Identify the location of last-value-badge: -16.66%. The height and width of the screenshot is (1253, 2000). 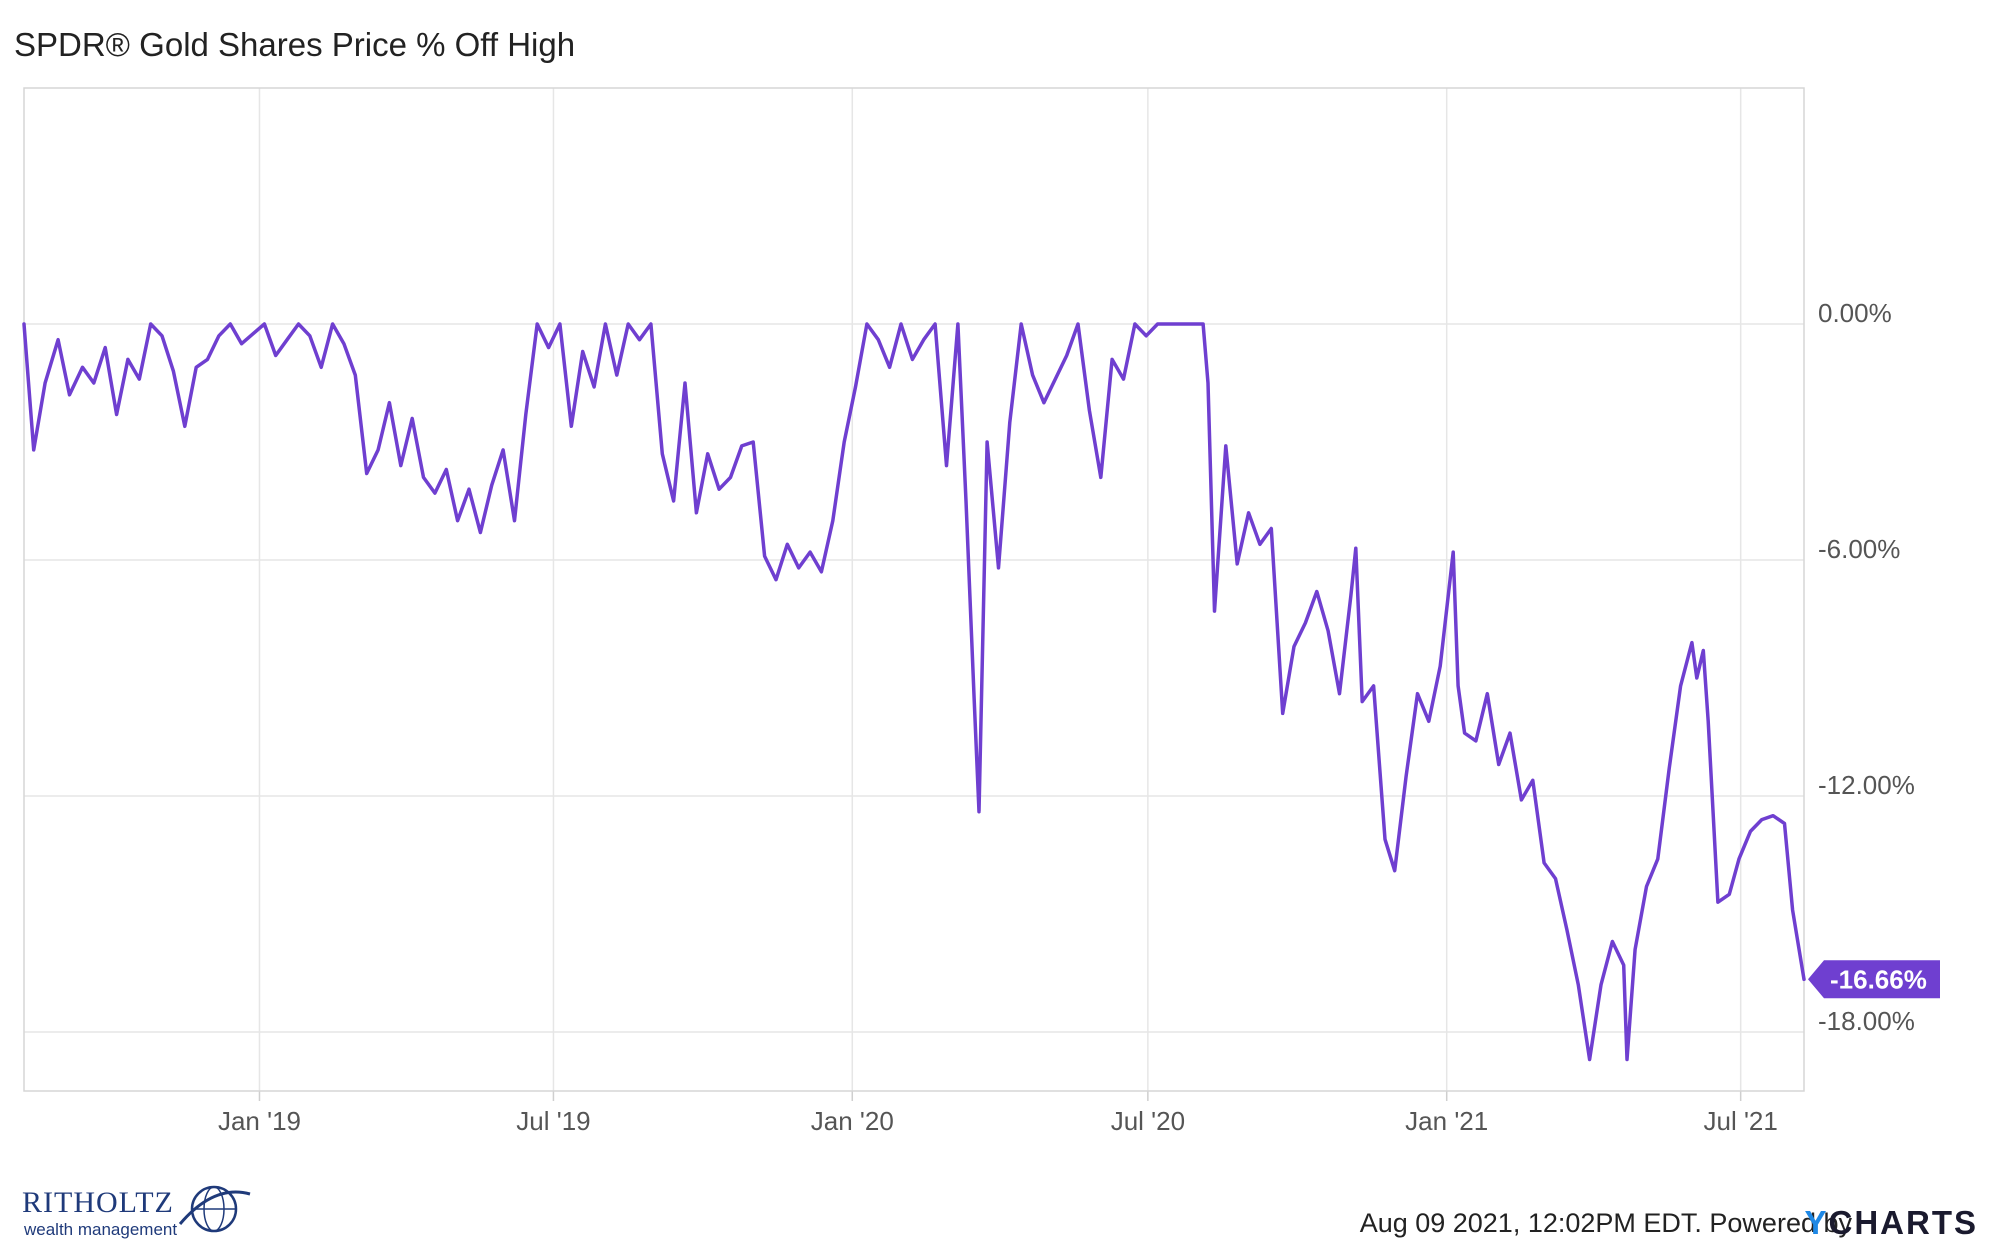
(1874, 979).